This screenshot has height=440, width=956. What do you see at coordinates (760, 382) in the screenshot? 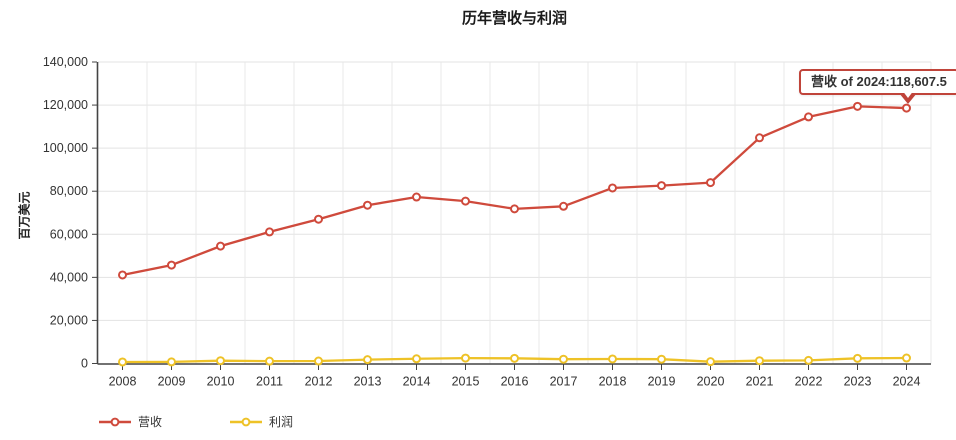
I see `x-axis-label: 2021` at bounding box center [760, 382].